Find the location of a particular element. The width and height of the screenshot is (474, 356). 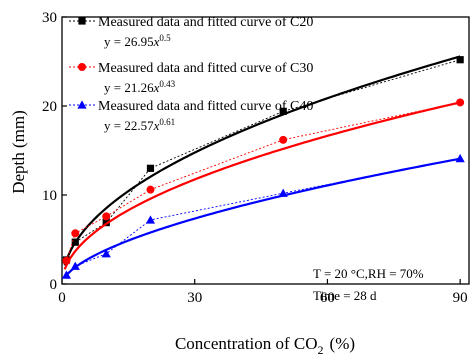

legend-label: Measured data and fitted curve of C30 is located at coordinates (205, 68).